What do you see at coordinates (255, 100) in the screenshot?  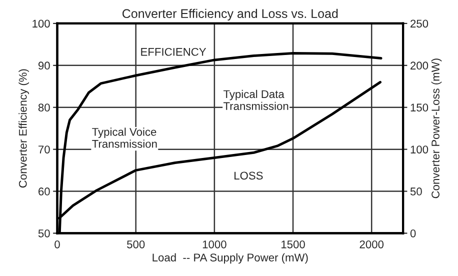 I see `annotation: Typical Data Transmission` at bounding box center [255, 100].